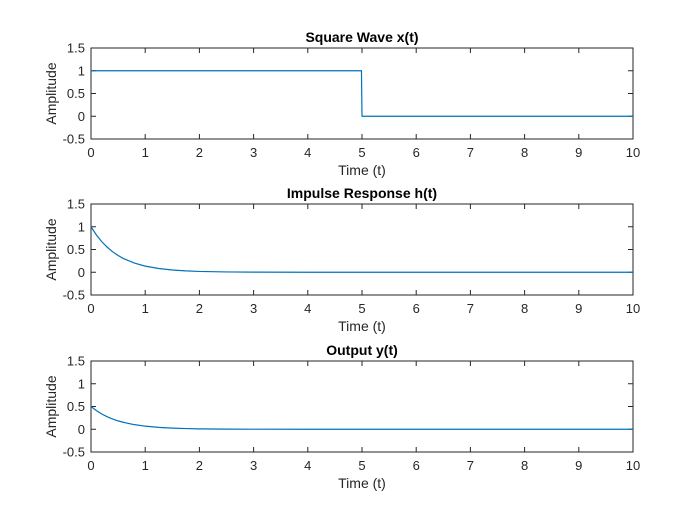 The image size is (700, 525). Describe the element at coordinates (361, 37) in the screenshot. I see `chart-title: Square Wave x(t)` at that location.